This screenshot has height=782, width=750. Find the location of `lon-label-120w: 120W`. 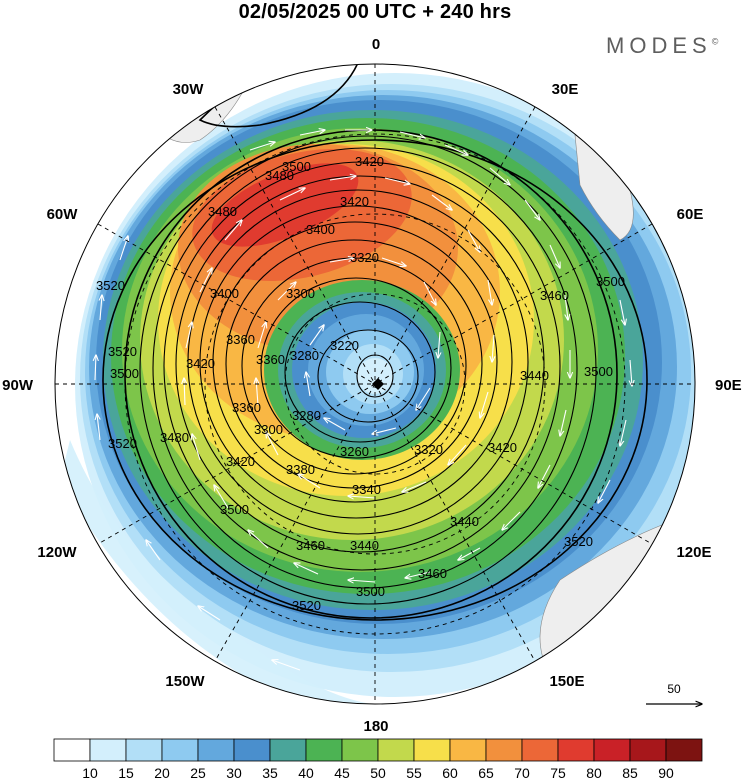

lon-label-120w: 120W is located at coordinates (57, 552).